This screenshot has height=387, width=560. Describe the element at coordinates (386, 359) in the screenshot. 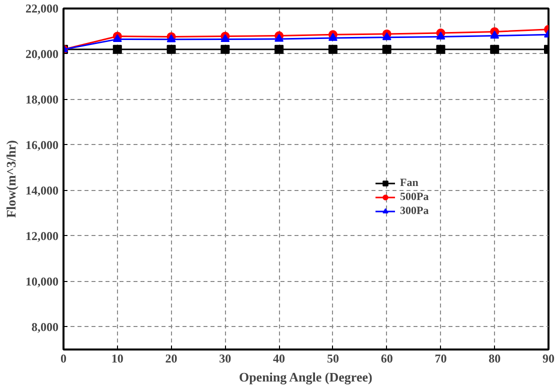

I see `x-tick-label: 60` at that location.